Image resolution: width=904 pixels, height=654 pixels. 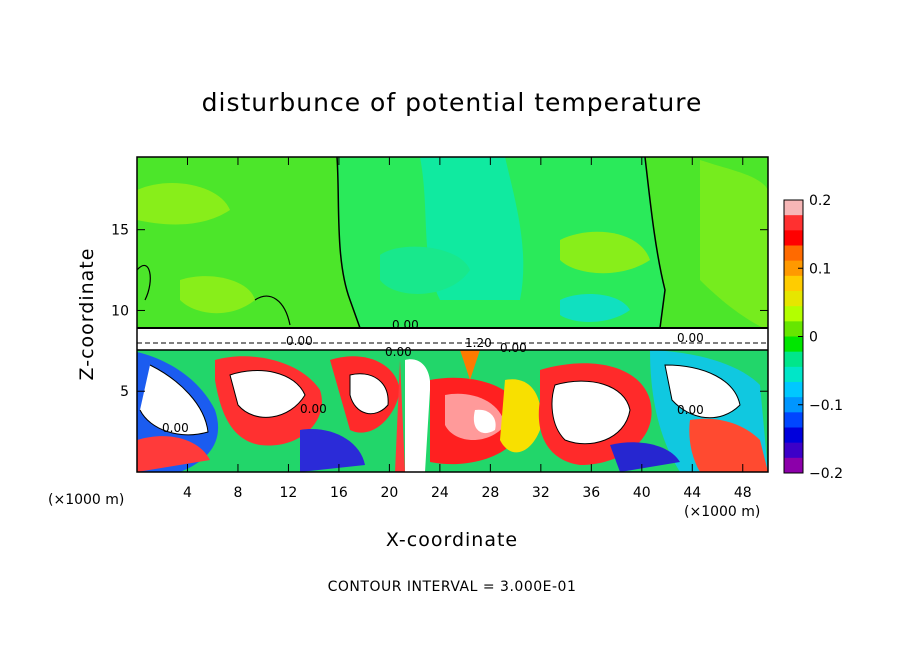 What do you see at coordinates (690, 338) in the screenshot?
I see `contour-label-6: 0.00` at bounding box center [690, 338].